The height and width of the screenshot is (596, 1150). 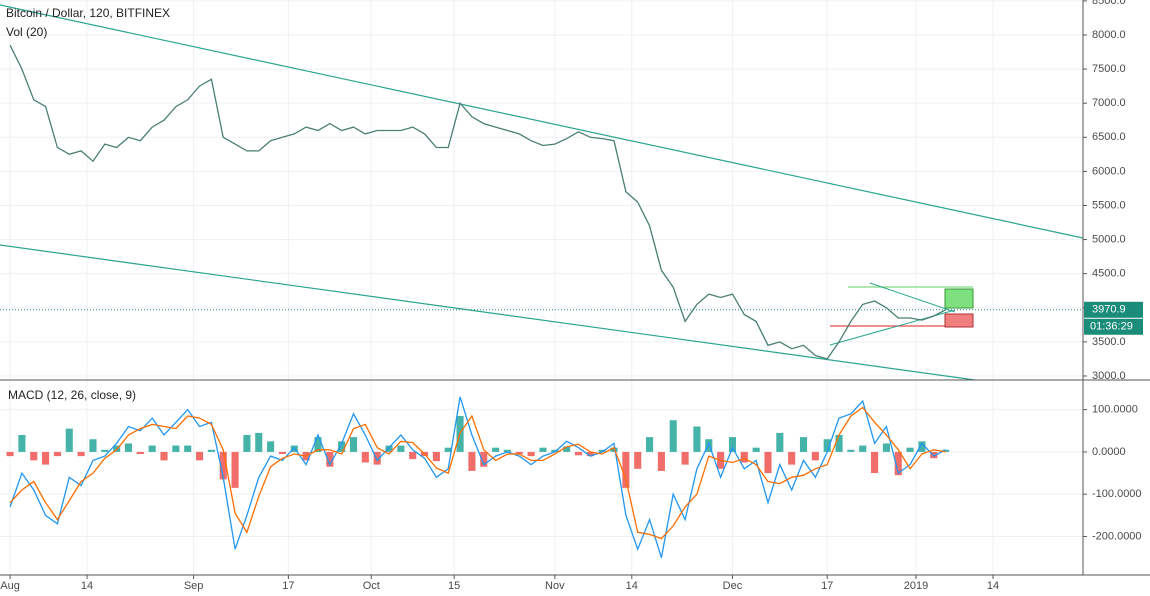 I want to click on y-tick-label: 7000.0, so click(x=1109, y=103).